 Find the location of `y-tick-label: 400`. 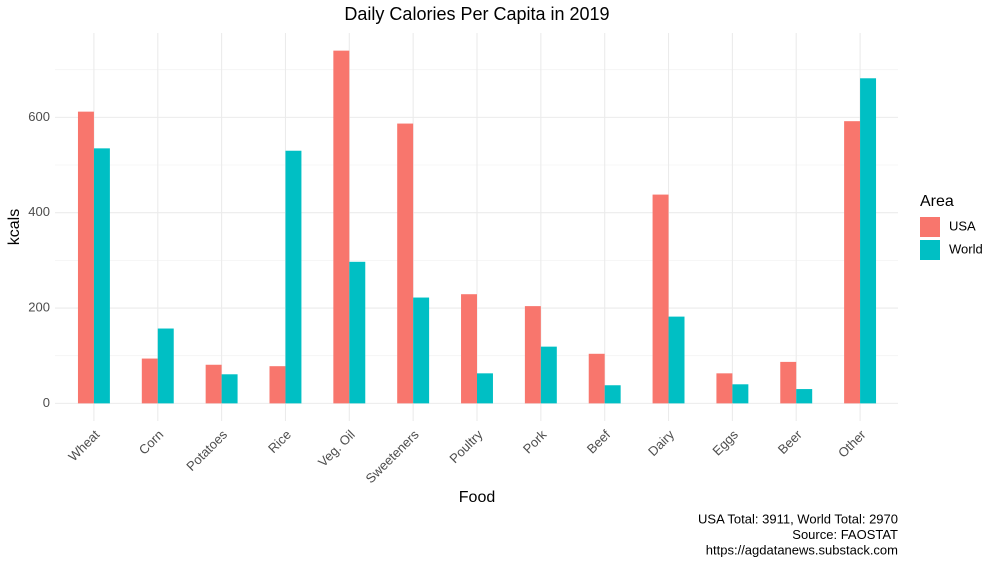

y-tick-label: 400 is located at coordinates (39, 211).